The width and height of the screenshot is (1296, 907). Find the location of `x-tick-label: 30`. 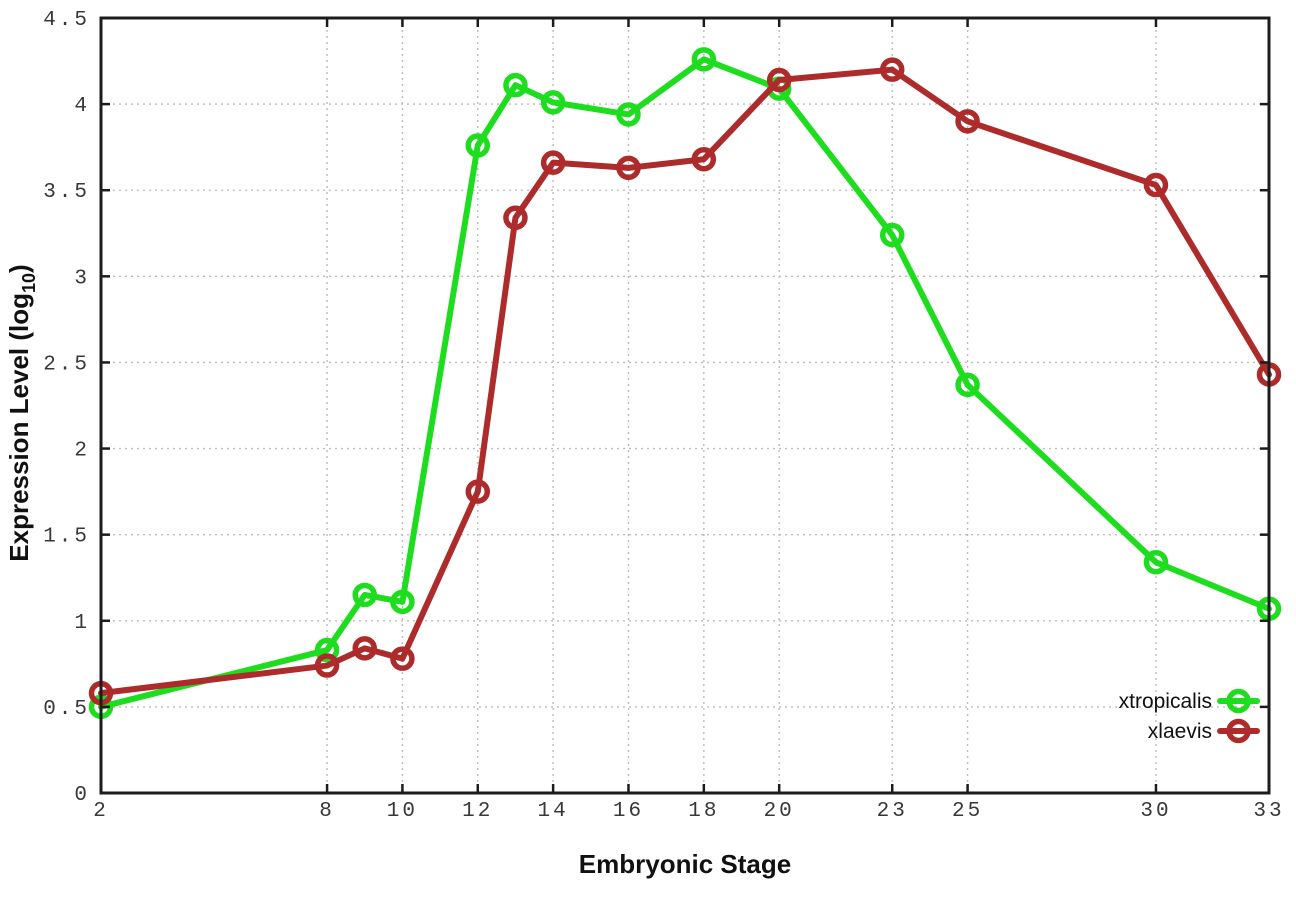

x-tick-label: 30 is located at coordinates (1155, 811).